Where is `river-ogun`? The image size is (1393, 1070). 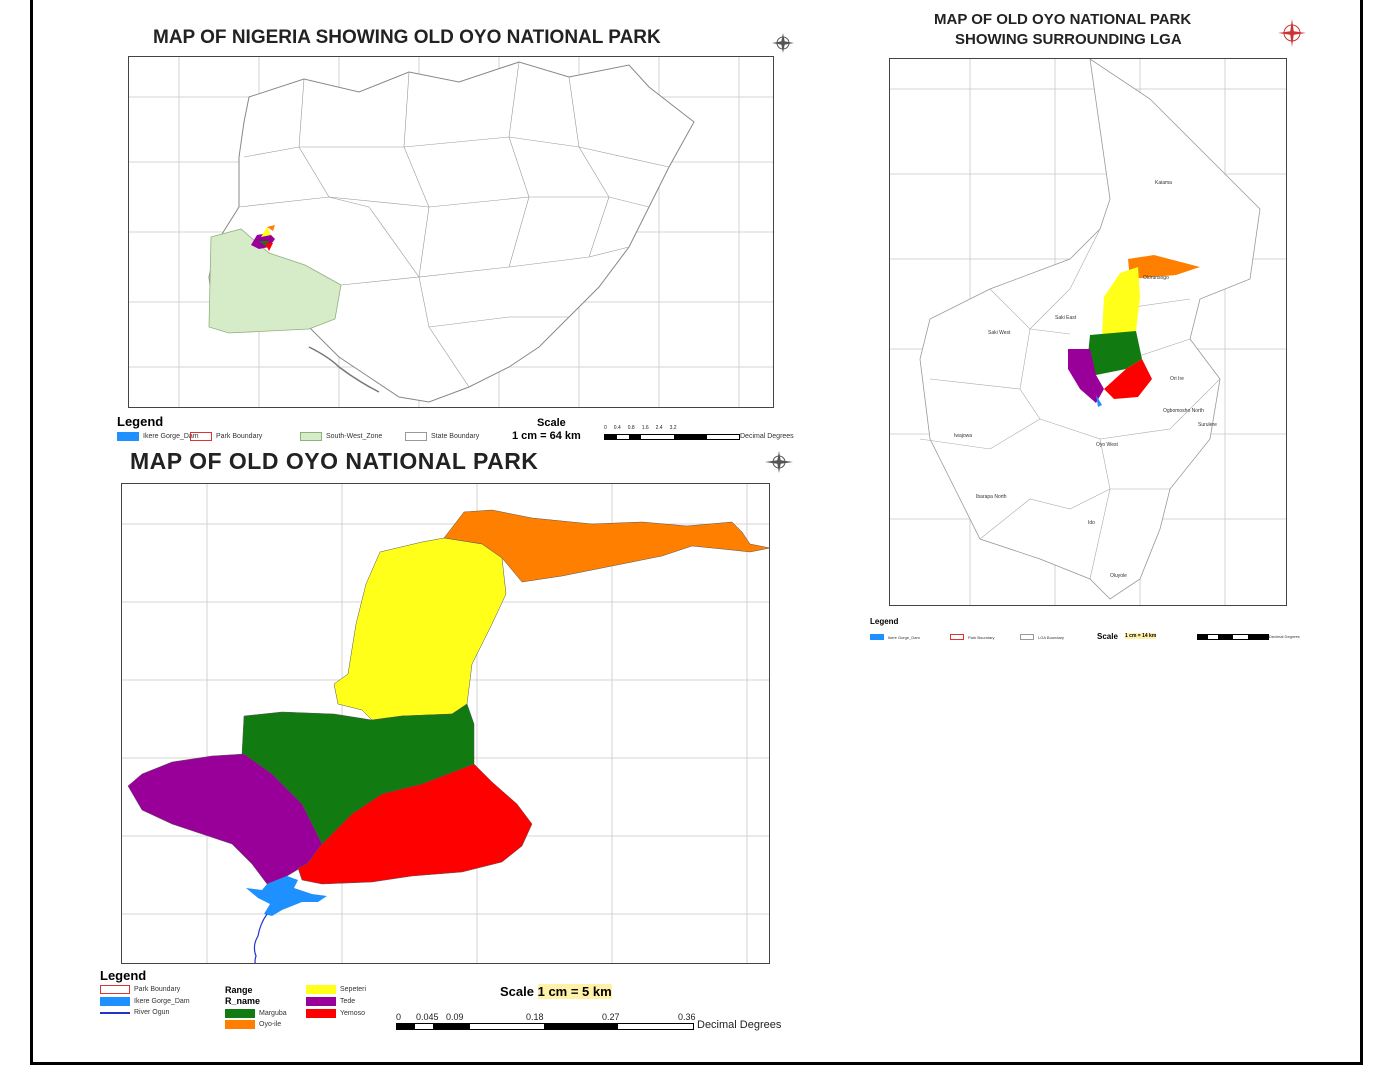
river-ogun is located at coordinates (260, 938).